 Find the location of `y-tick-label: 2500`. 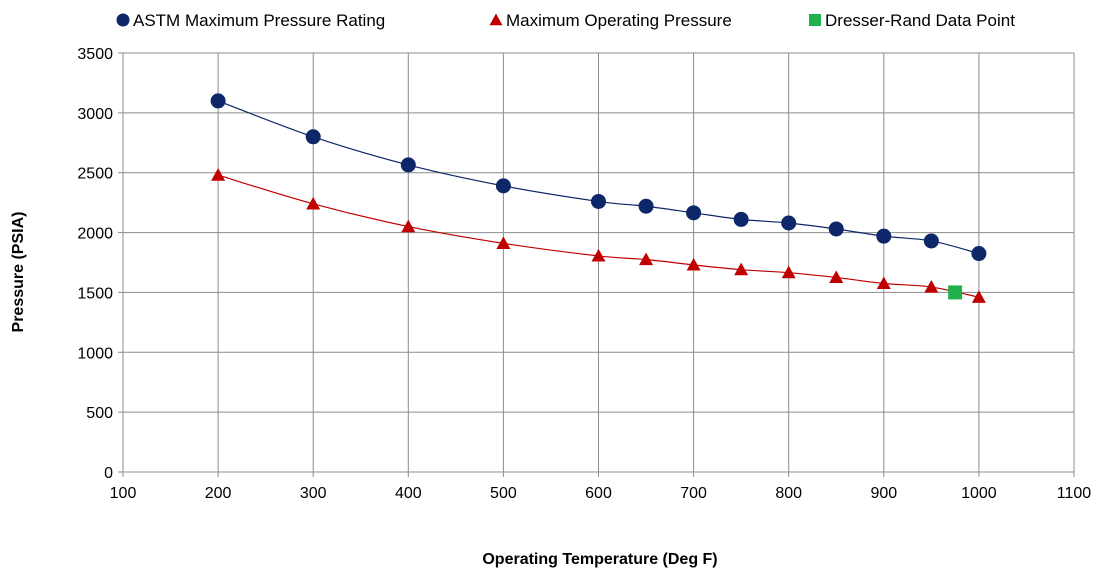

y-tick-label: 2500 is located at coordinates (95, 174).